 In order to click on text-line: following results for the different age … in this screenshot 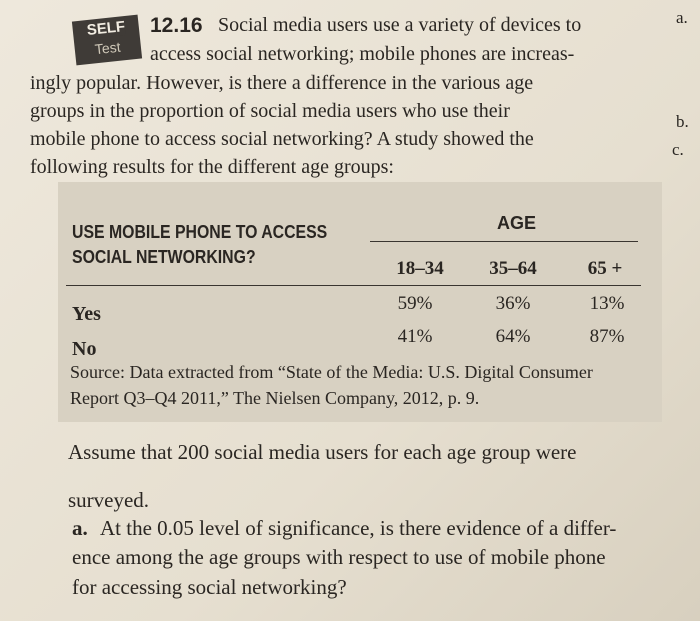, I will do `click(212, 167)`.